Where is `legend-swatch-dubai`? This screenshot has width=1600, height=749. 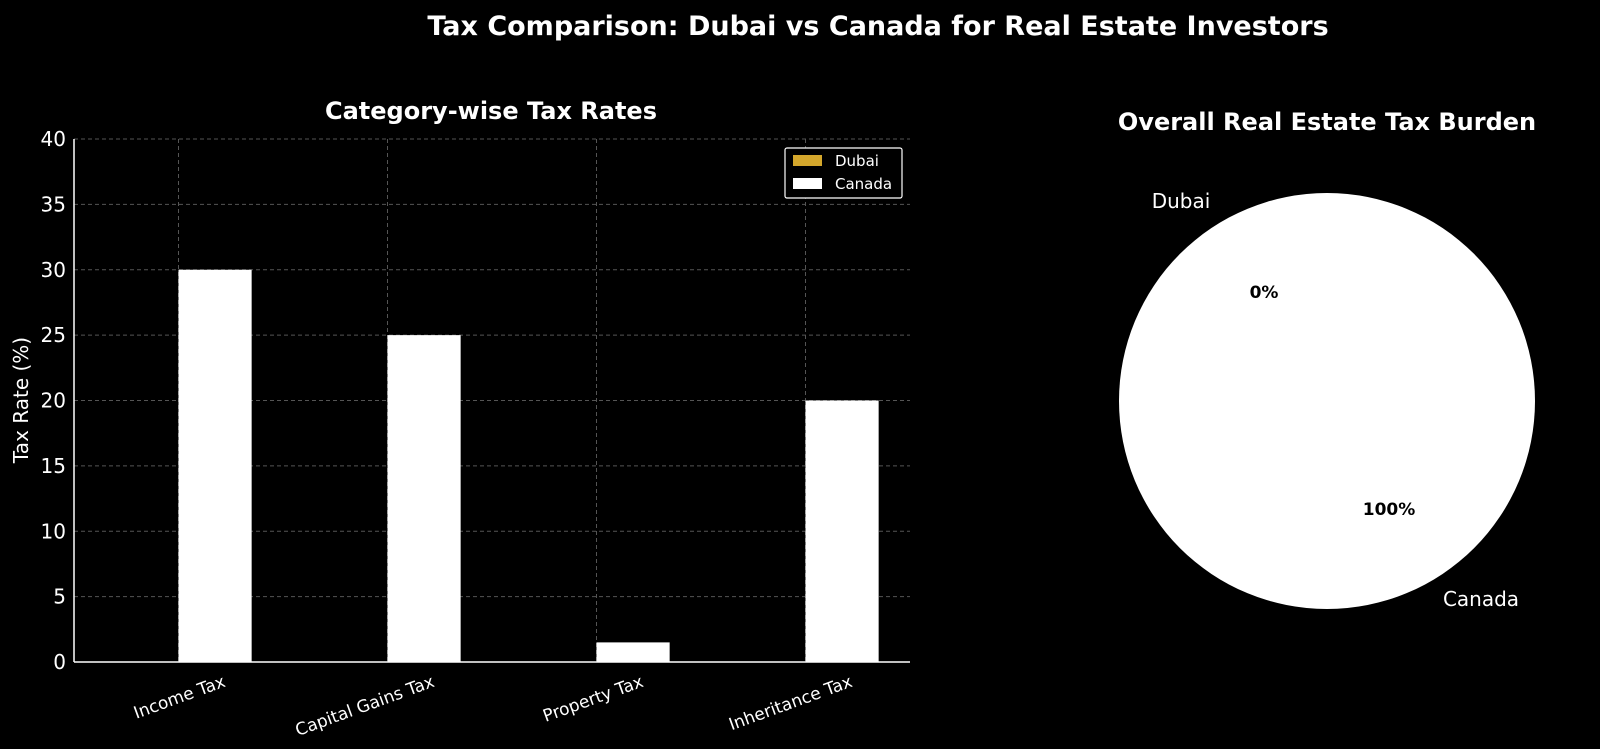 legend-swatch-dubai is located at coordinates (807, 160).